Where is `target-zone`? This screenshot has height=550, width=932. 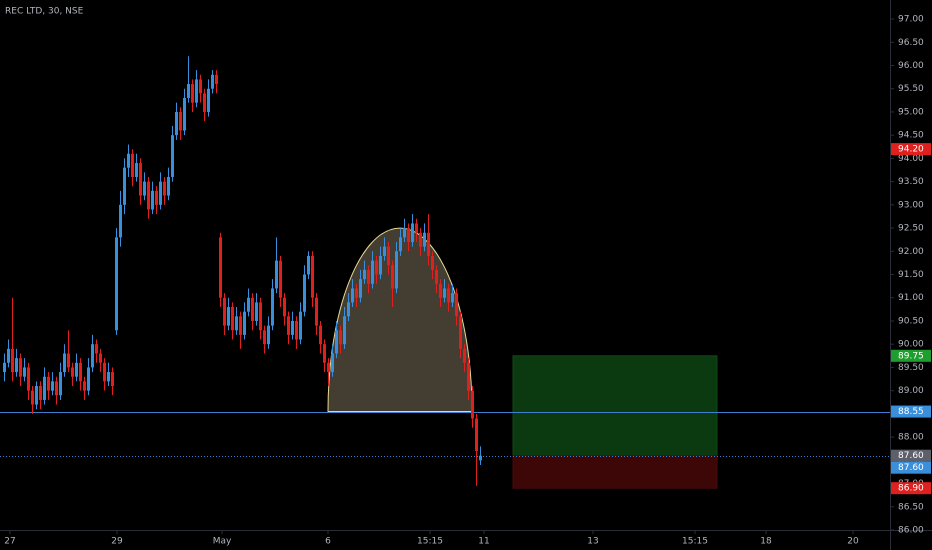
target-zone is located at coordinates (615, 406).